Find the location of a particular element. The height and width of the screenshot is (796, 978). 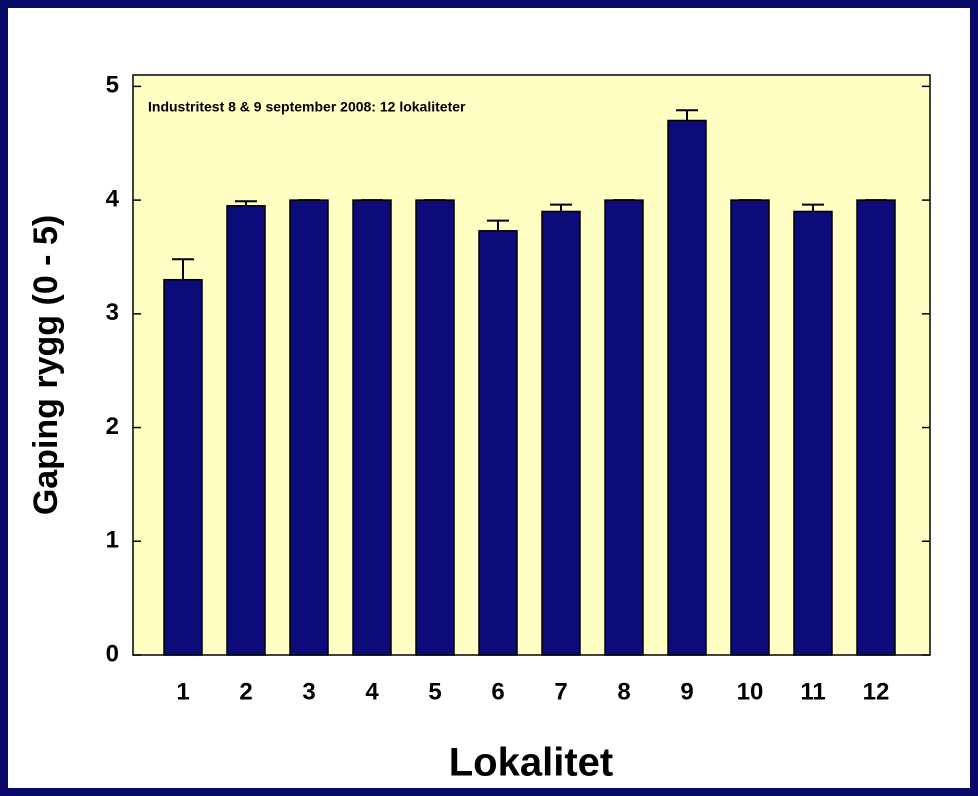

x-tick-label: 7 is located at coordinates (560, 691).